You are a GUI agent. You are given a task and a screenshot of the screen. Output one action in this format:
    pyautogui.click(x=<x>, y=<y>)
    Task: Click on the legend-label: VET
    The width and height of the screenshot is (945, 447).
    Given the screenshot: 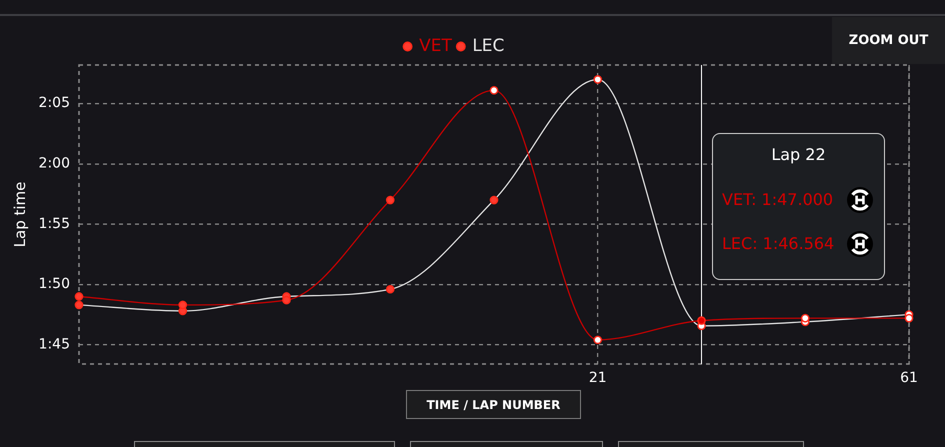 What is the action you would take?
    pyautogui.click(x=435, y=46)
    